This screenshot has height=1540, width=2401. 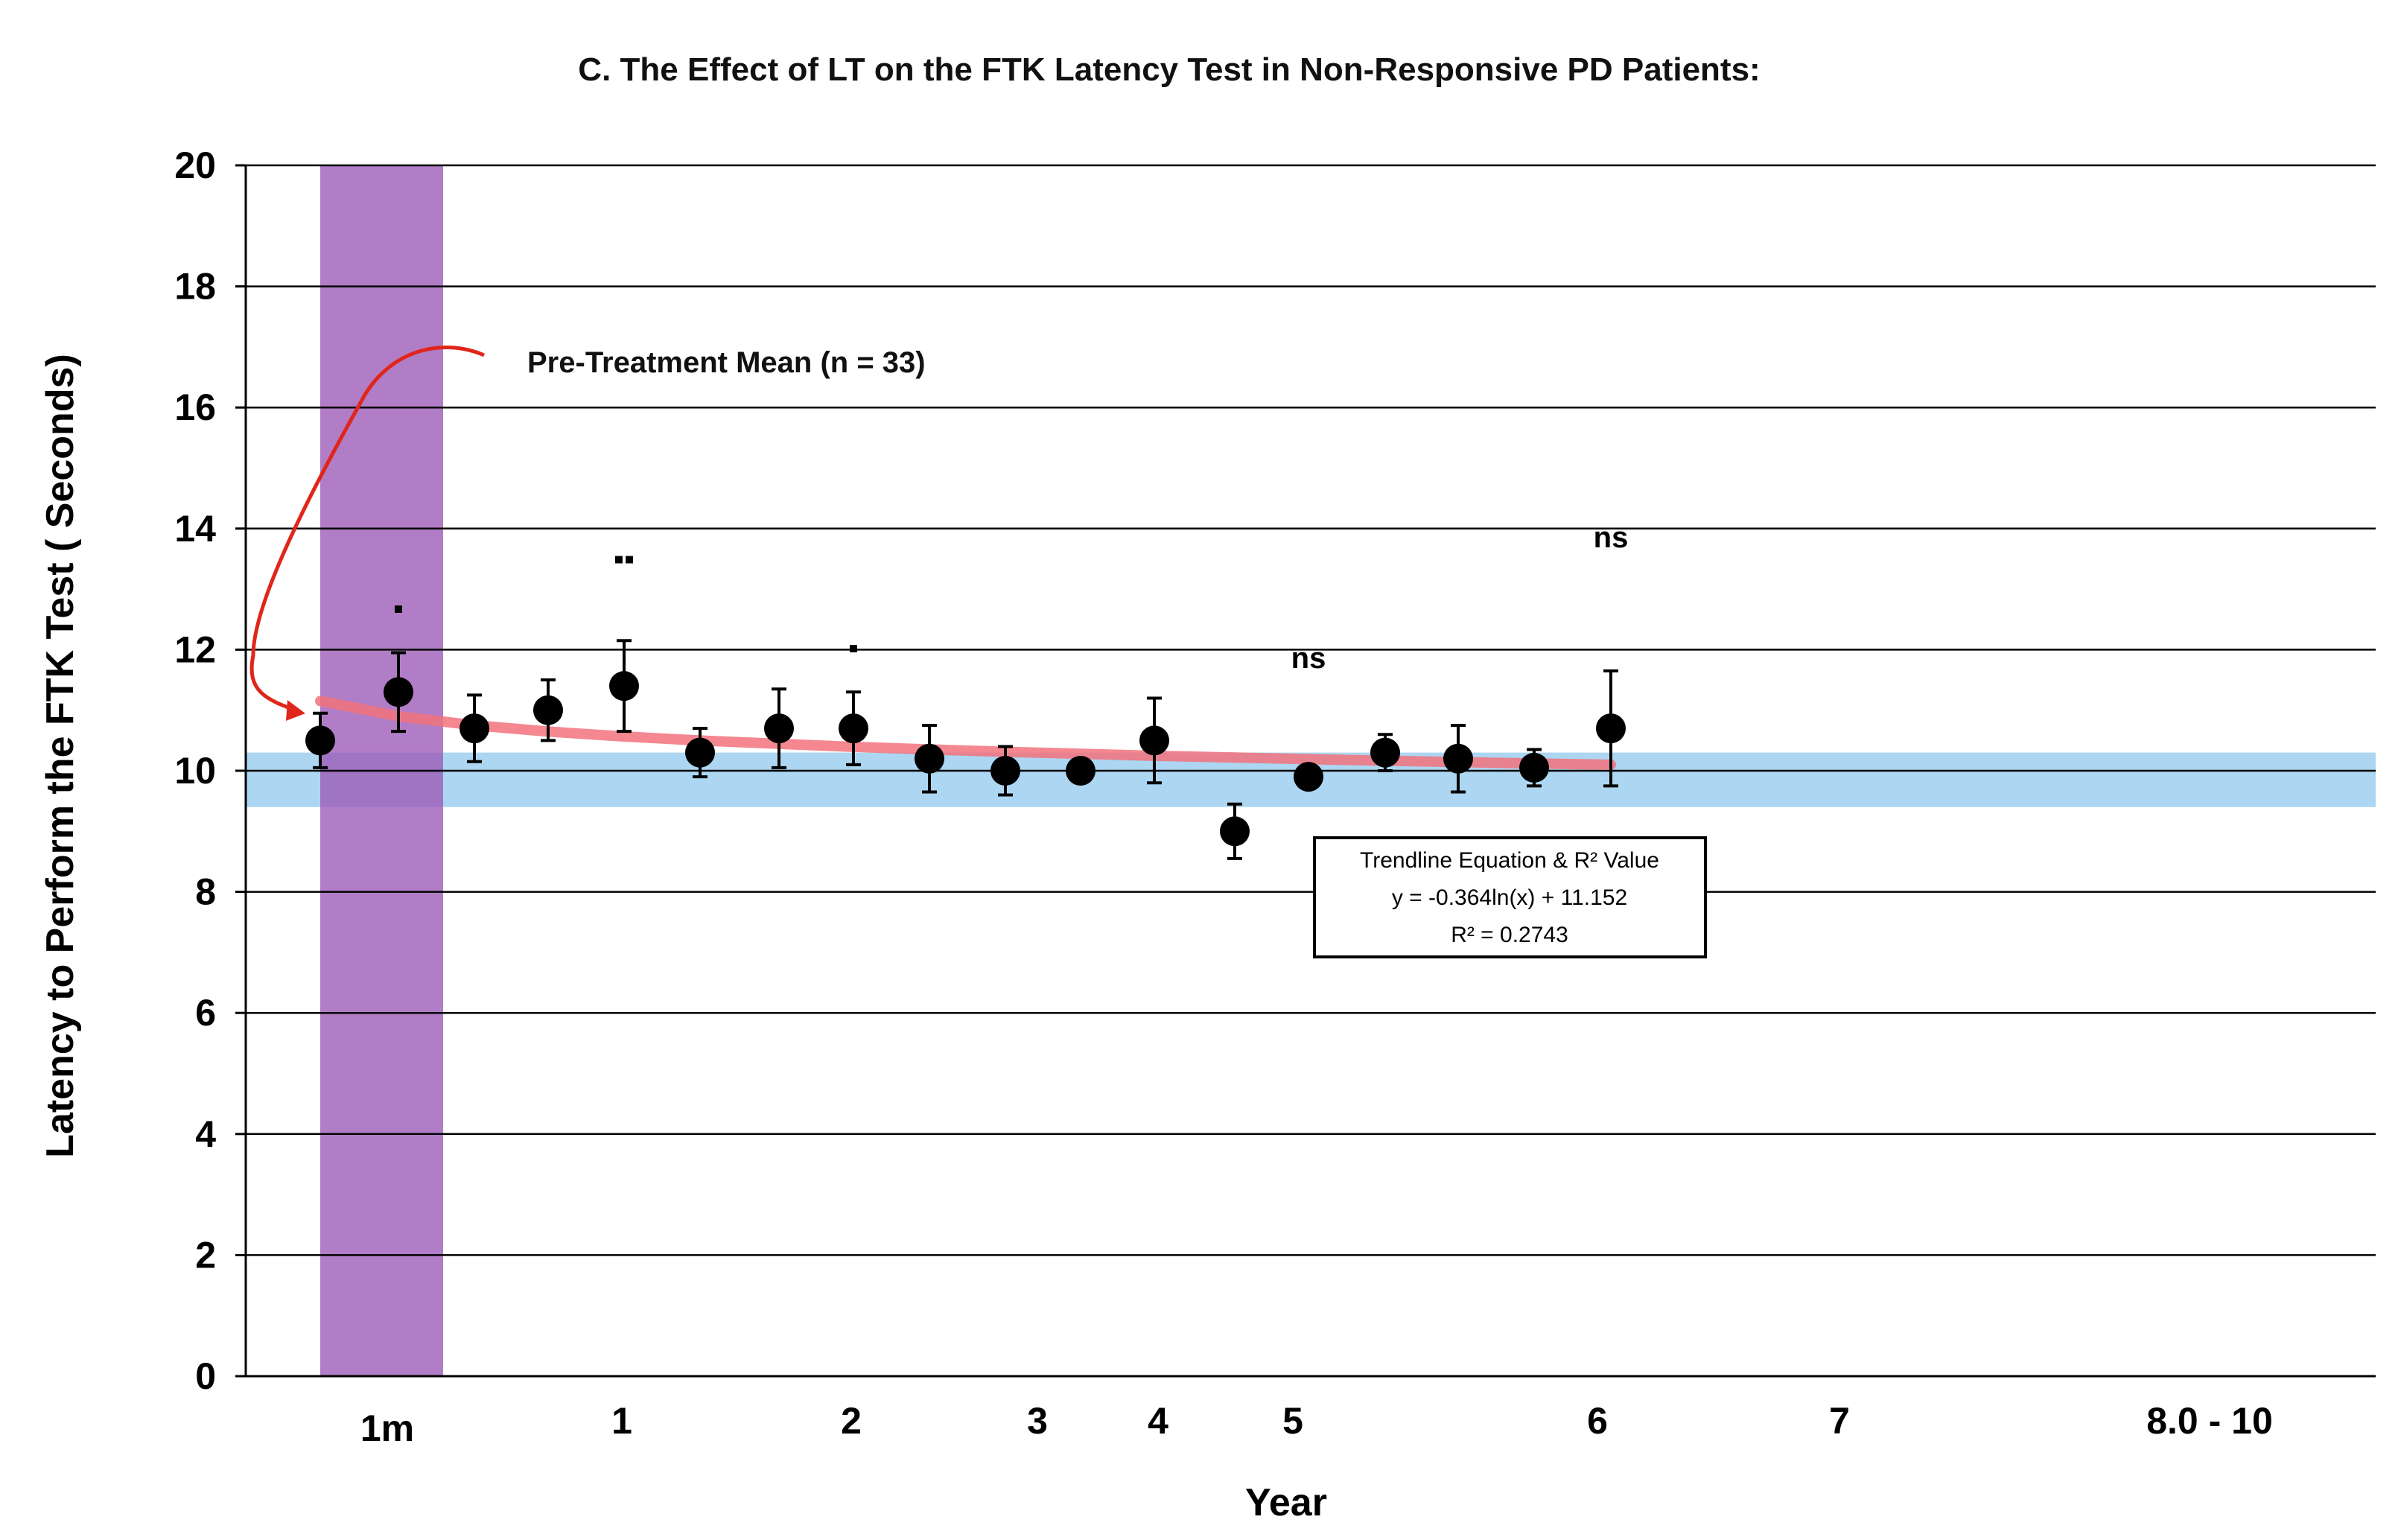 I want to click on x-tick-label: 2, so click(x=851, y=1421).